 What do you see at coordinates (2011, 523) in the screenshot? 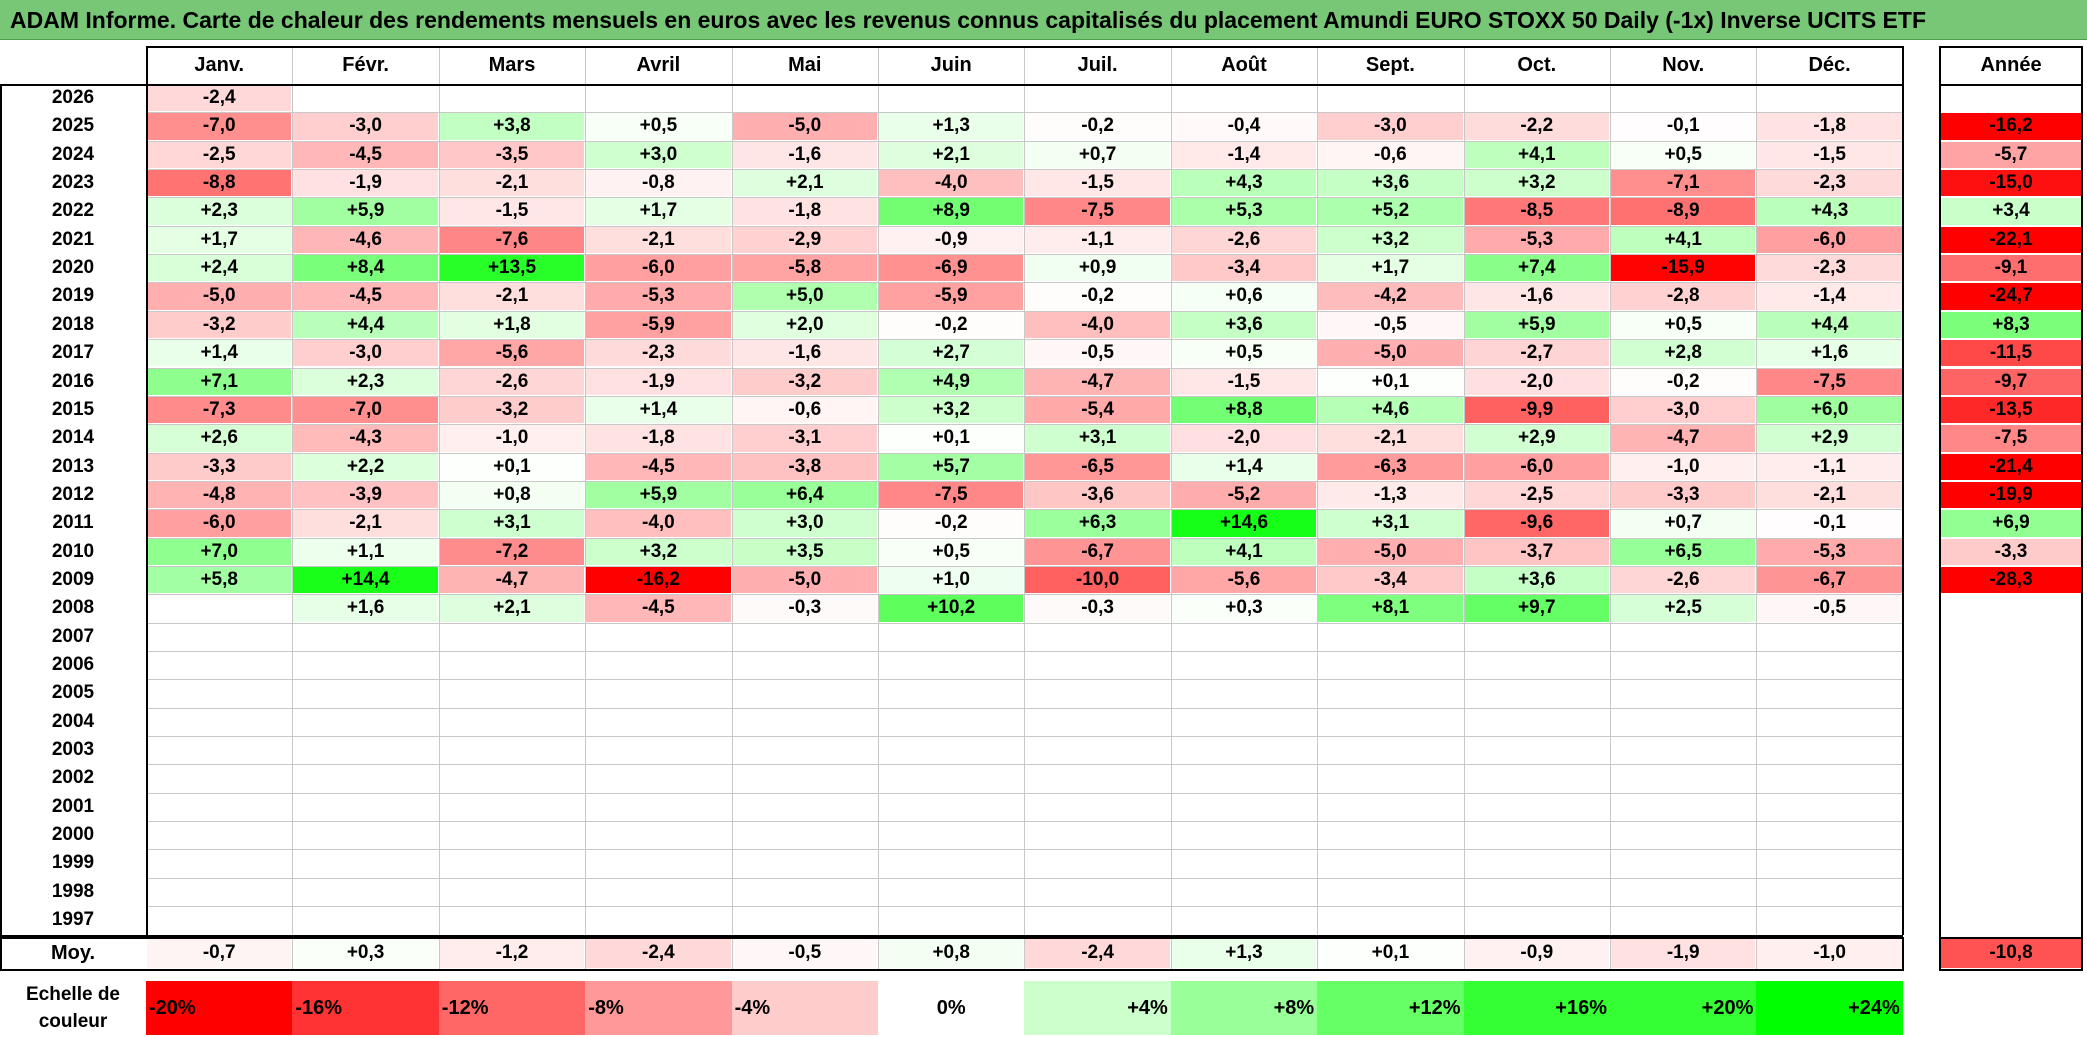
I see `annual-cell: +6,9` at bounding box center [2011, 523].